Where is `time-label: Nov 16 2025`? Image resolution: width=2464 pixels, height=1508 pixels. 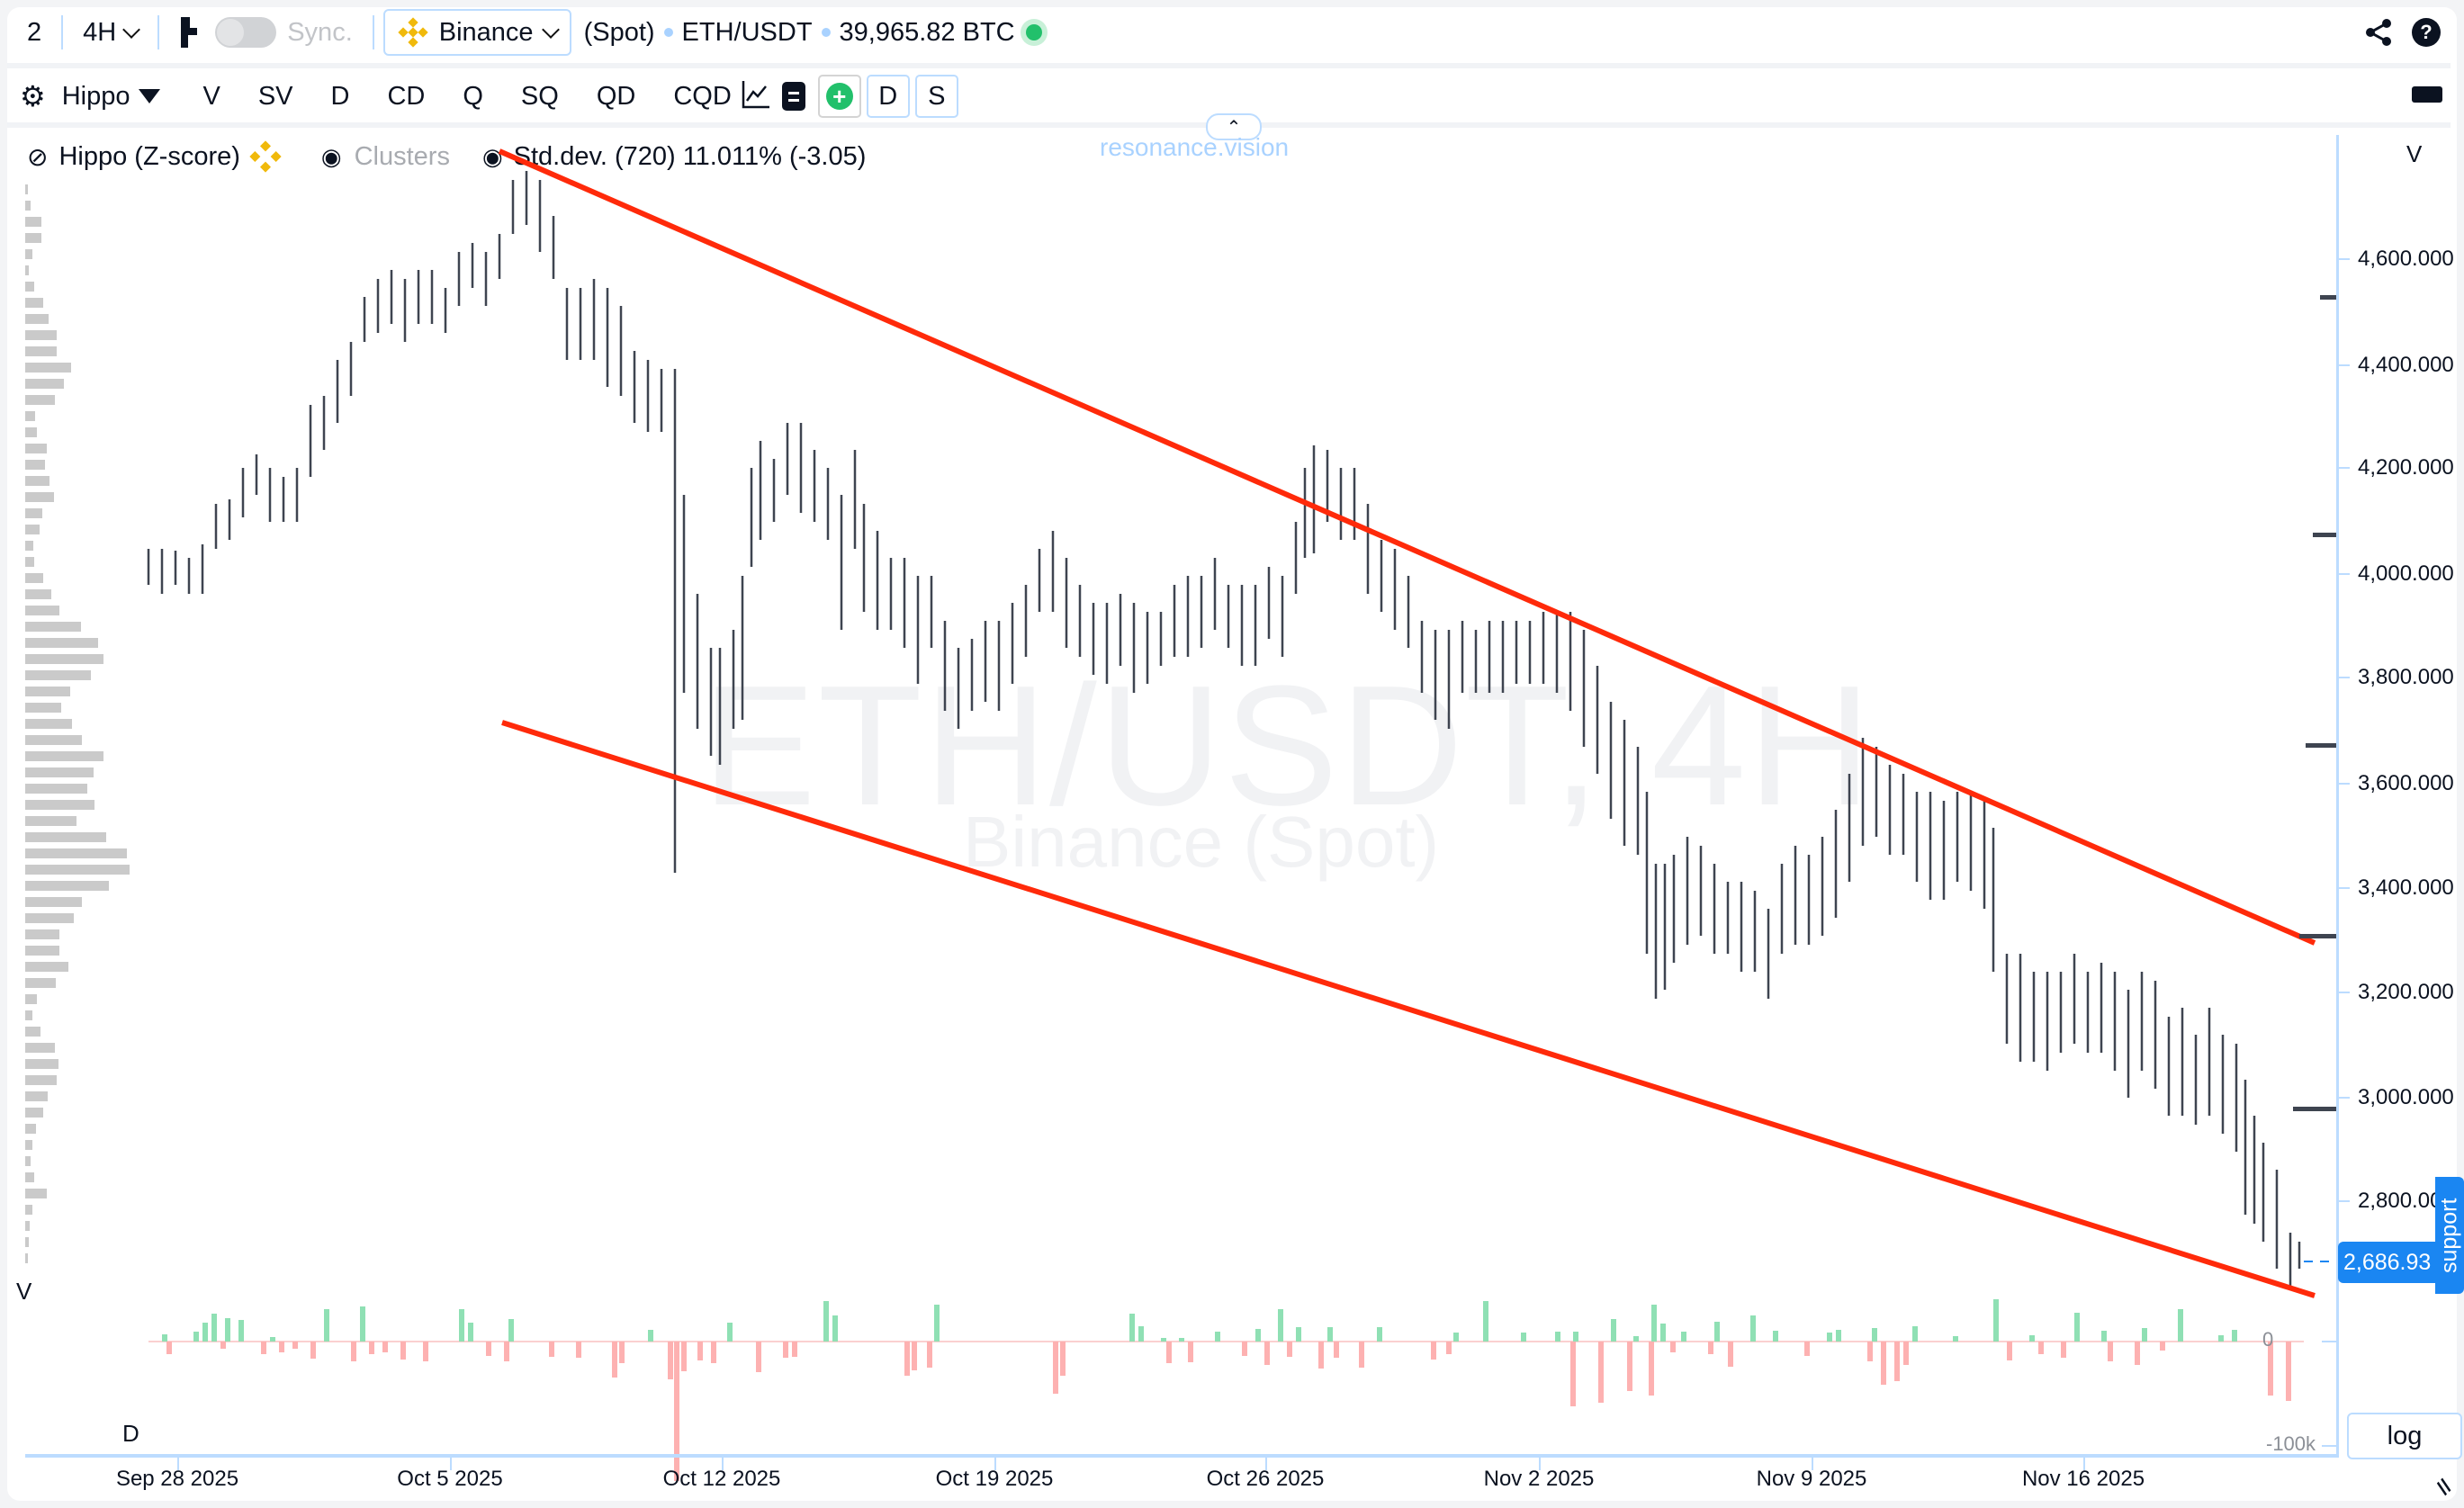 time-label: Nov 16 2025 is located at coordinates (2083, 1479).